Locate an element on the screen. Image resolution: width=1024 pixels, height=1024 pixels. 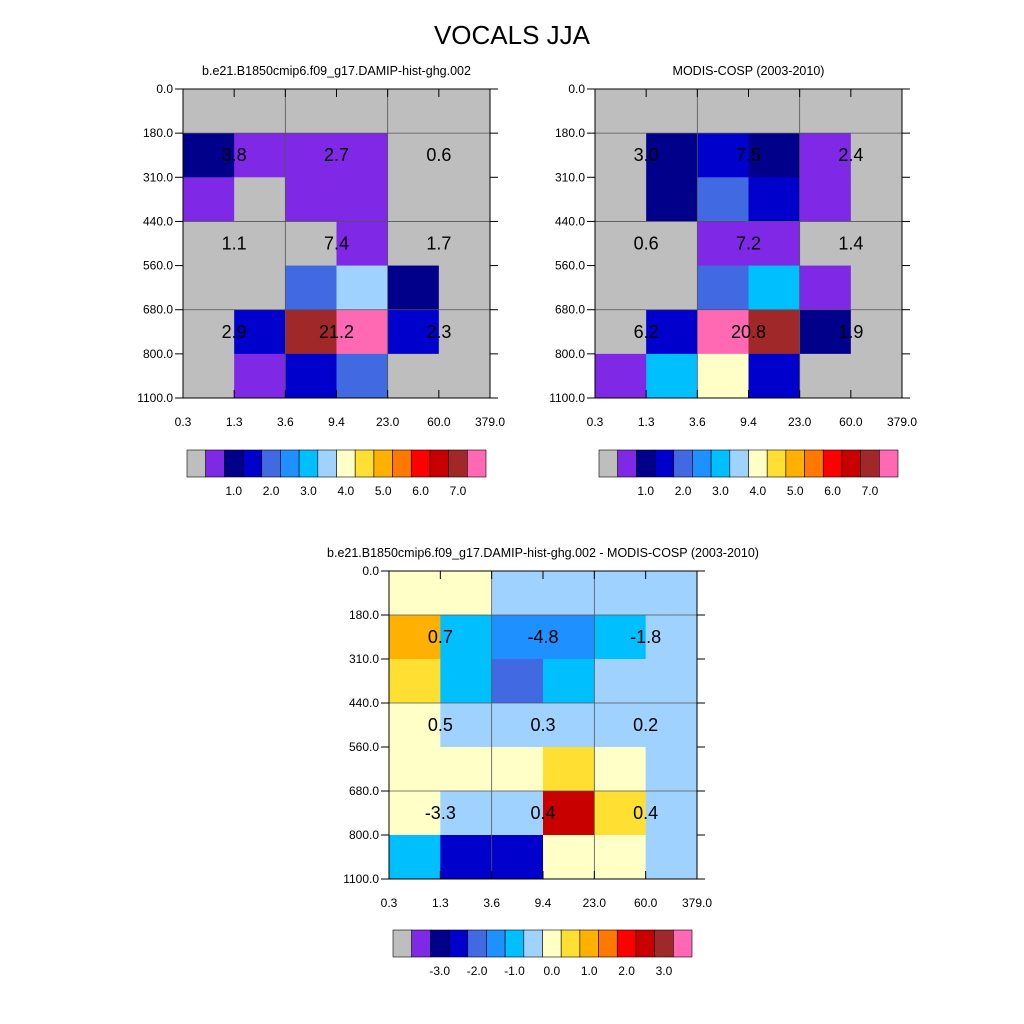
group-value-label: 1.1 is located at coordinates (234, 244).